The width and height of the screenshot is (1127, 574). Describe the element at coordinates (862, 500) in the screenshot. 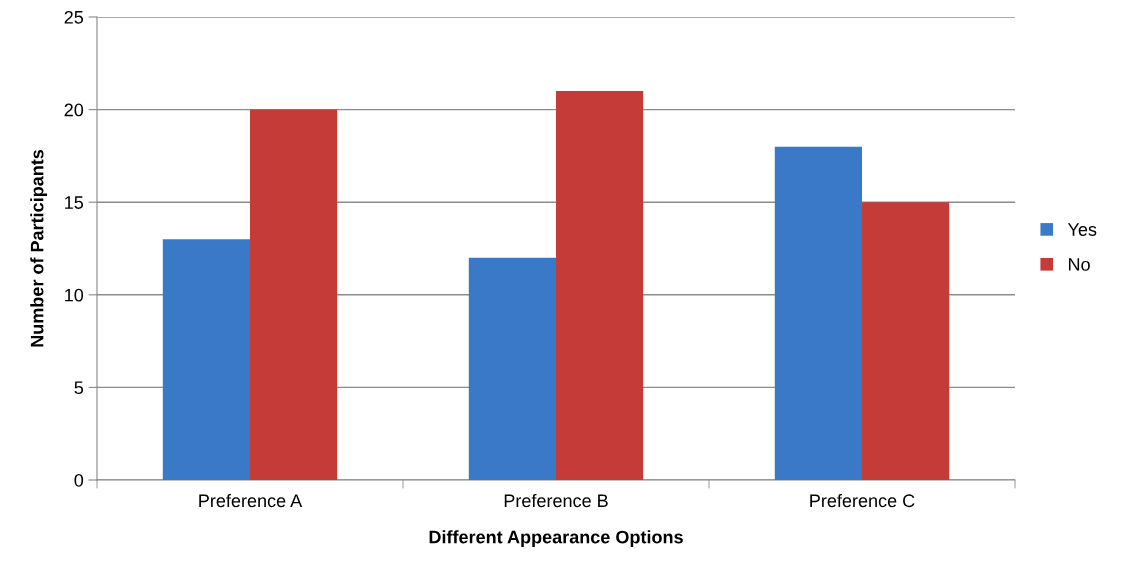

I see `x-tick-label: Preference C` at that location.